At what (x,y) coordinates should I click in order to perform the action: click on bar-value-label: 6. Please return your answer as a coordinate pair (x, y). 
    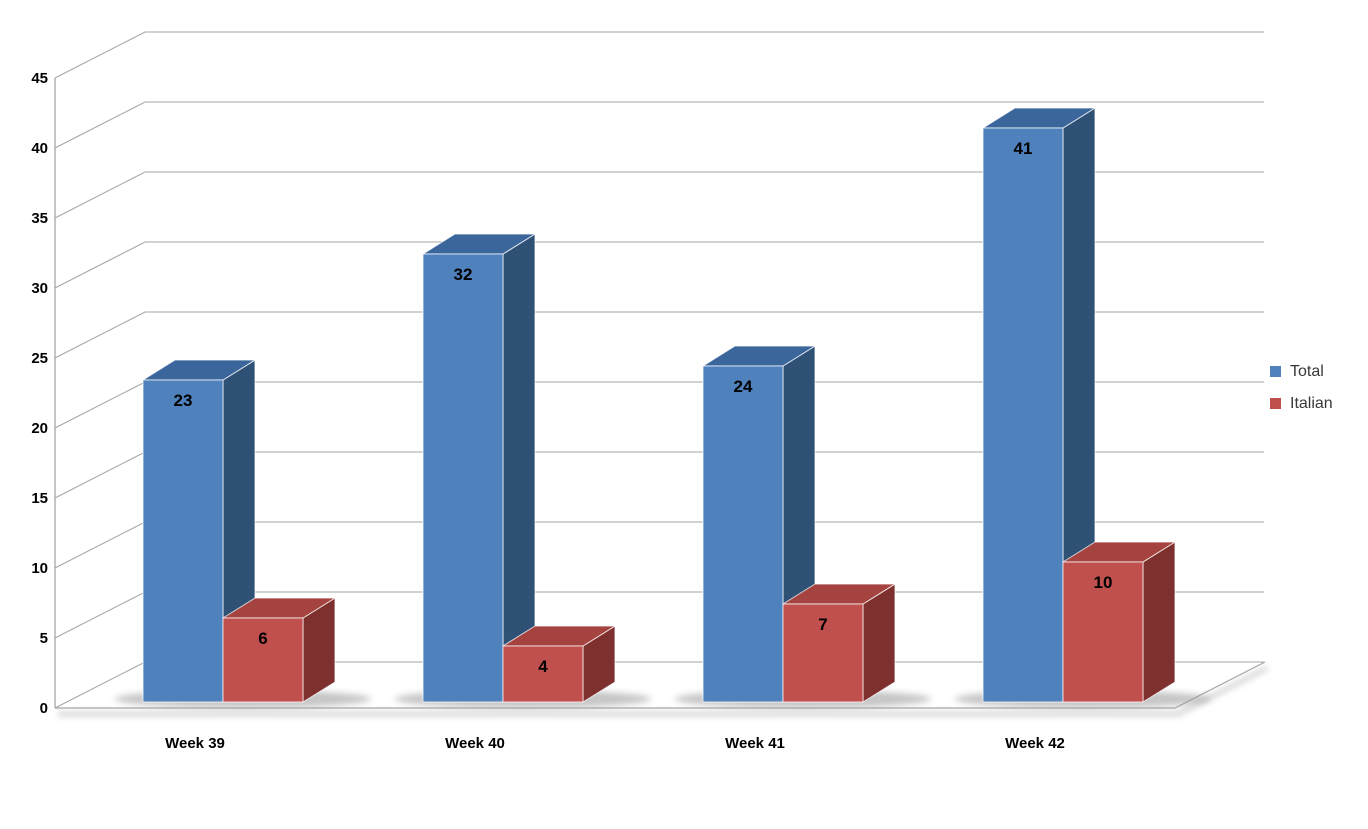
    Looking at the image, I should click on (262, 638).